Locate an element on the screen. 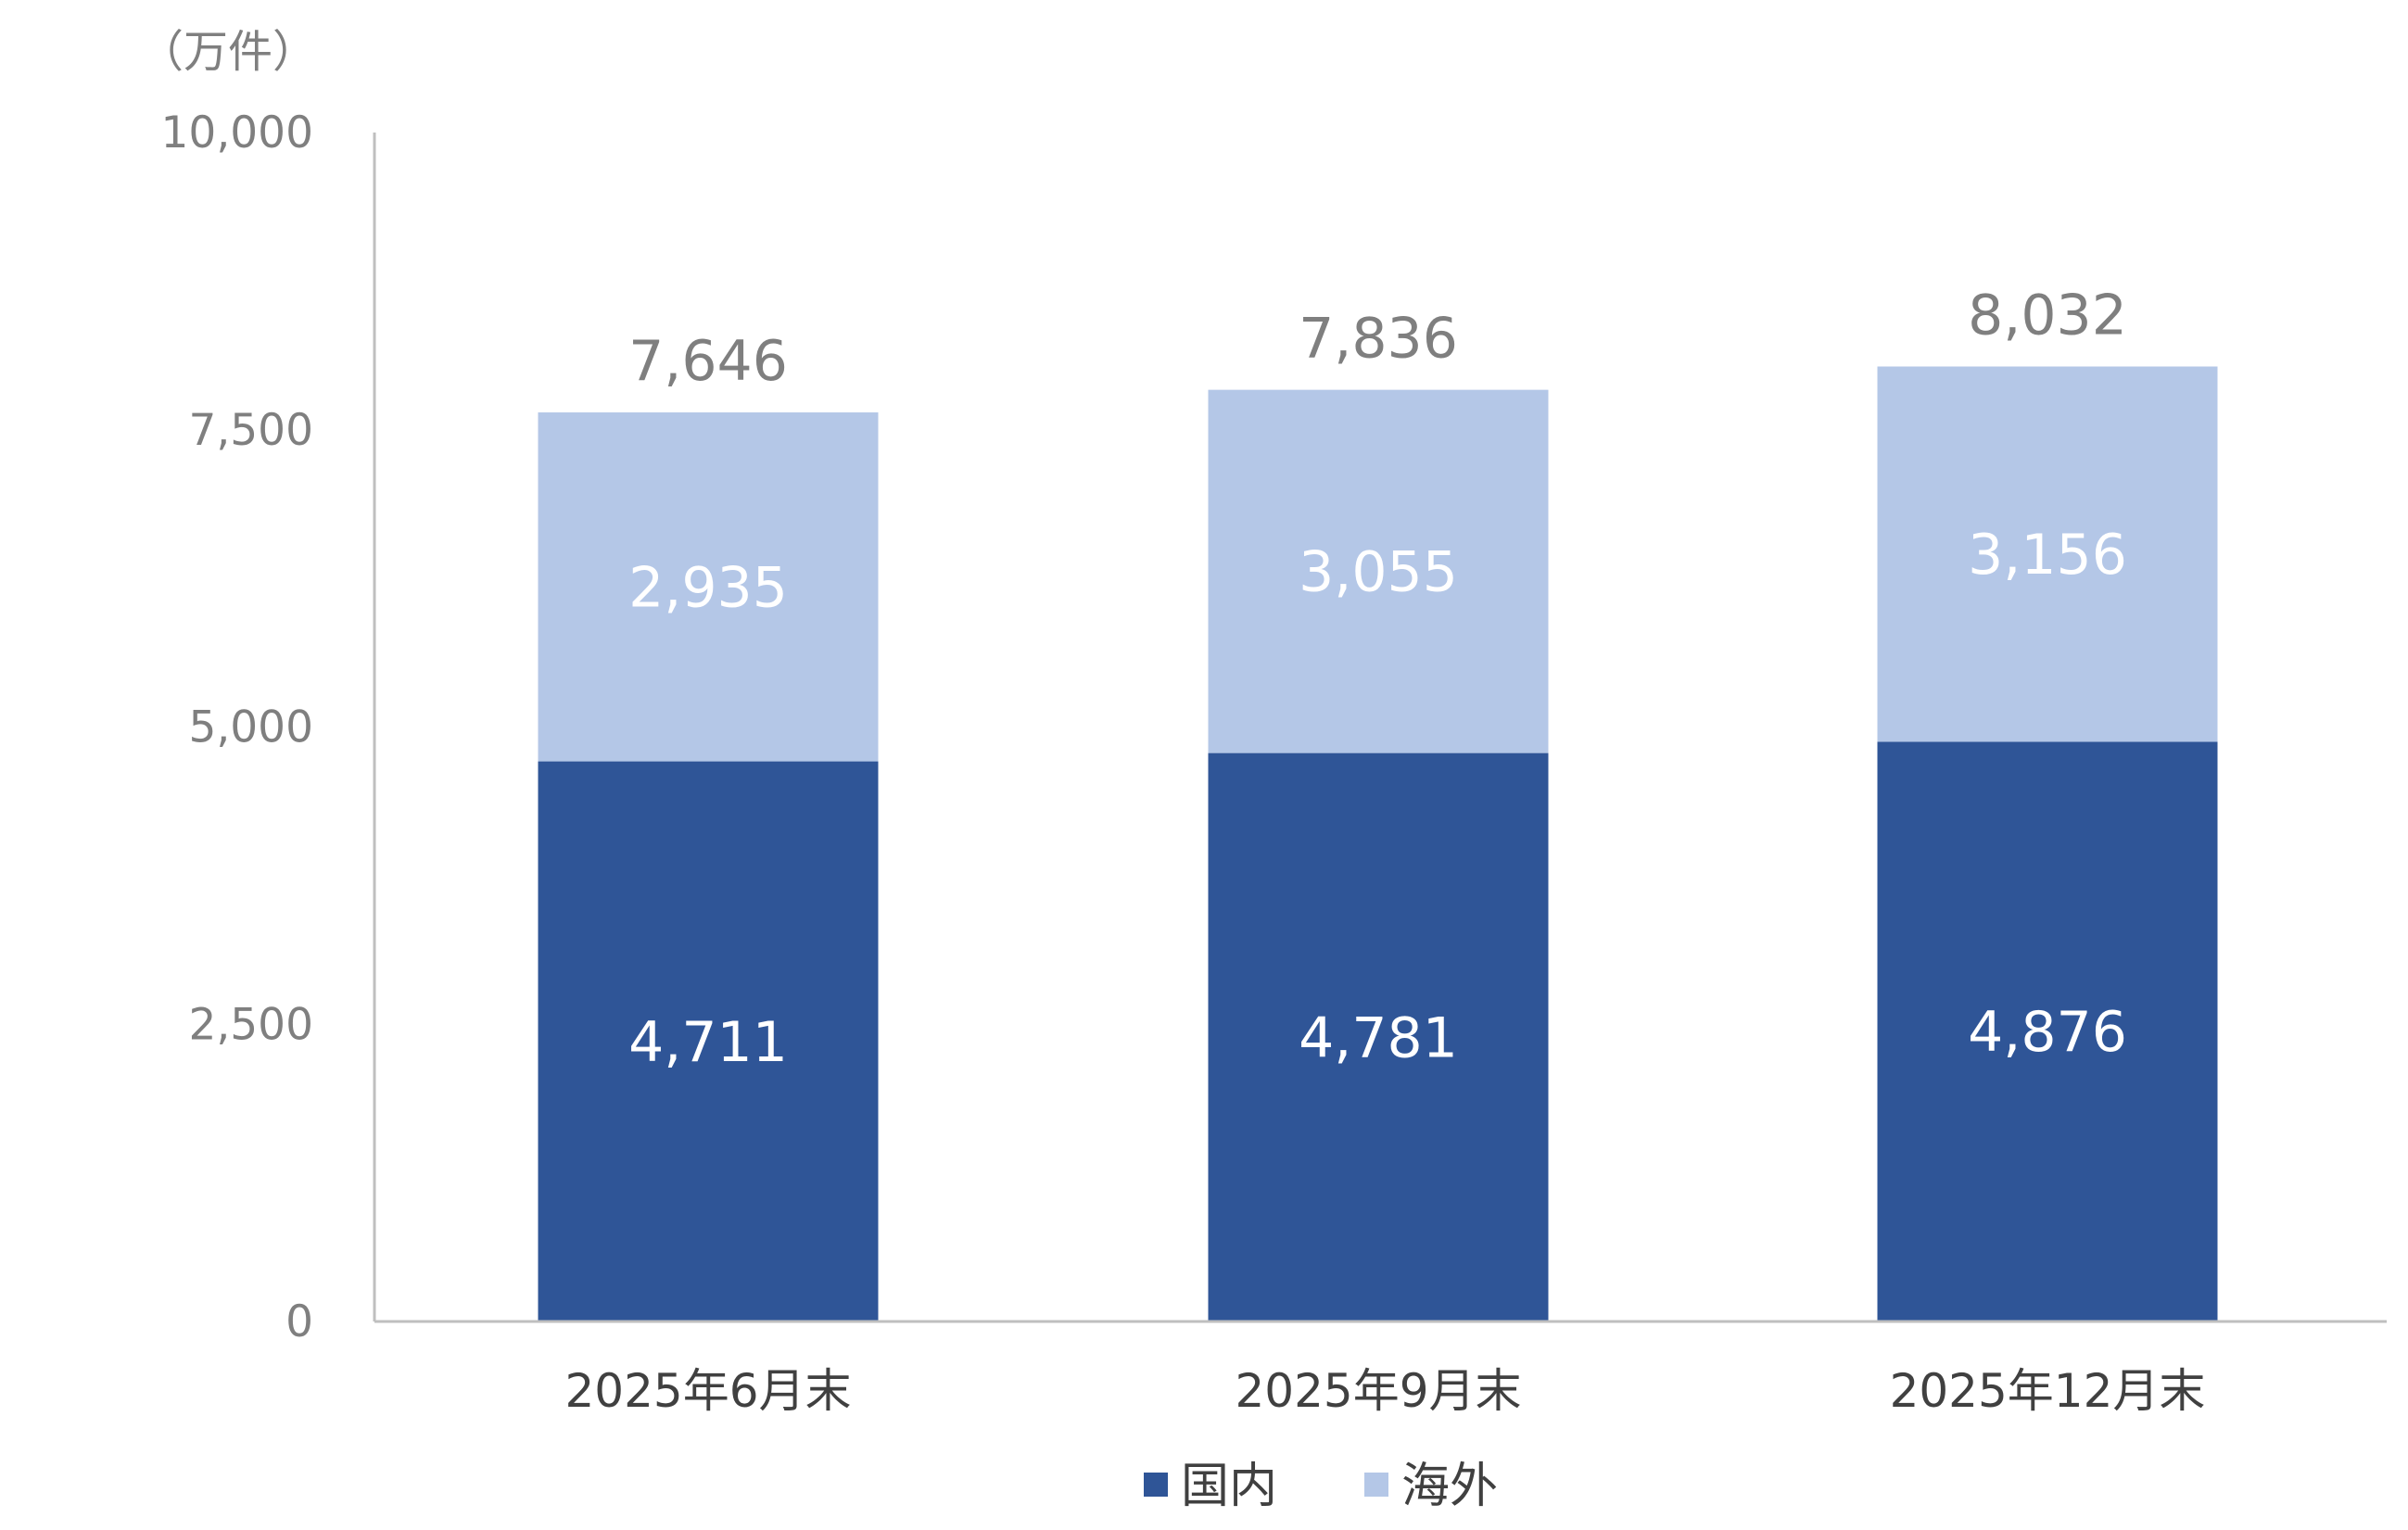 The height and width of the screenshot is (1530, 2408). bar-data-label: 3,055 is located at coordinates (1378, 572).